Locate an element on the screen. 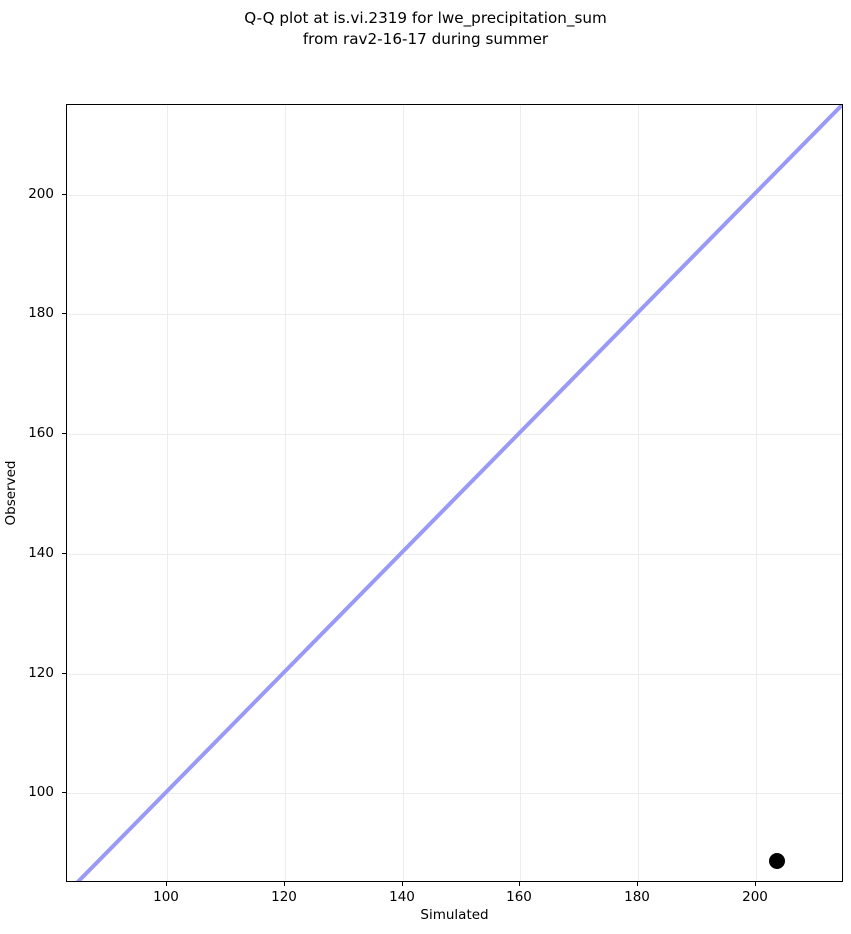 This screenshot has height=934, width=851. x-tick-label: 180 is located at coordinates (637, 897).